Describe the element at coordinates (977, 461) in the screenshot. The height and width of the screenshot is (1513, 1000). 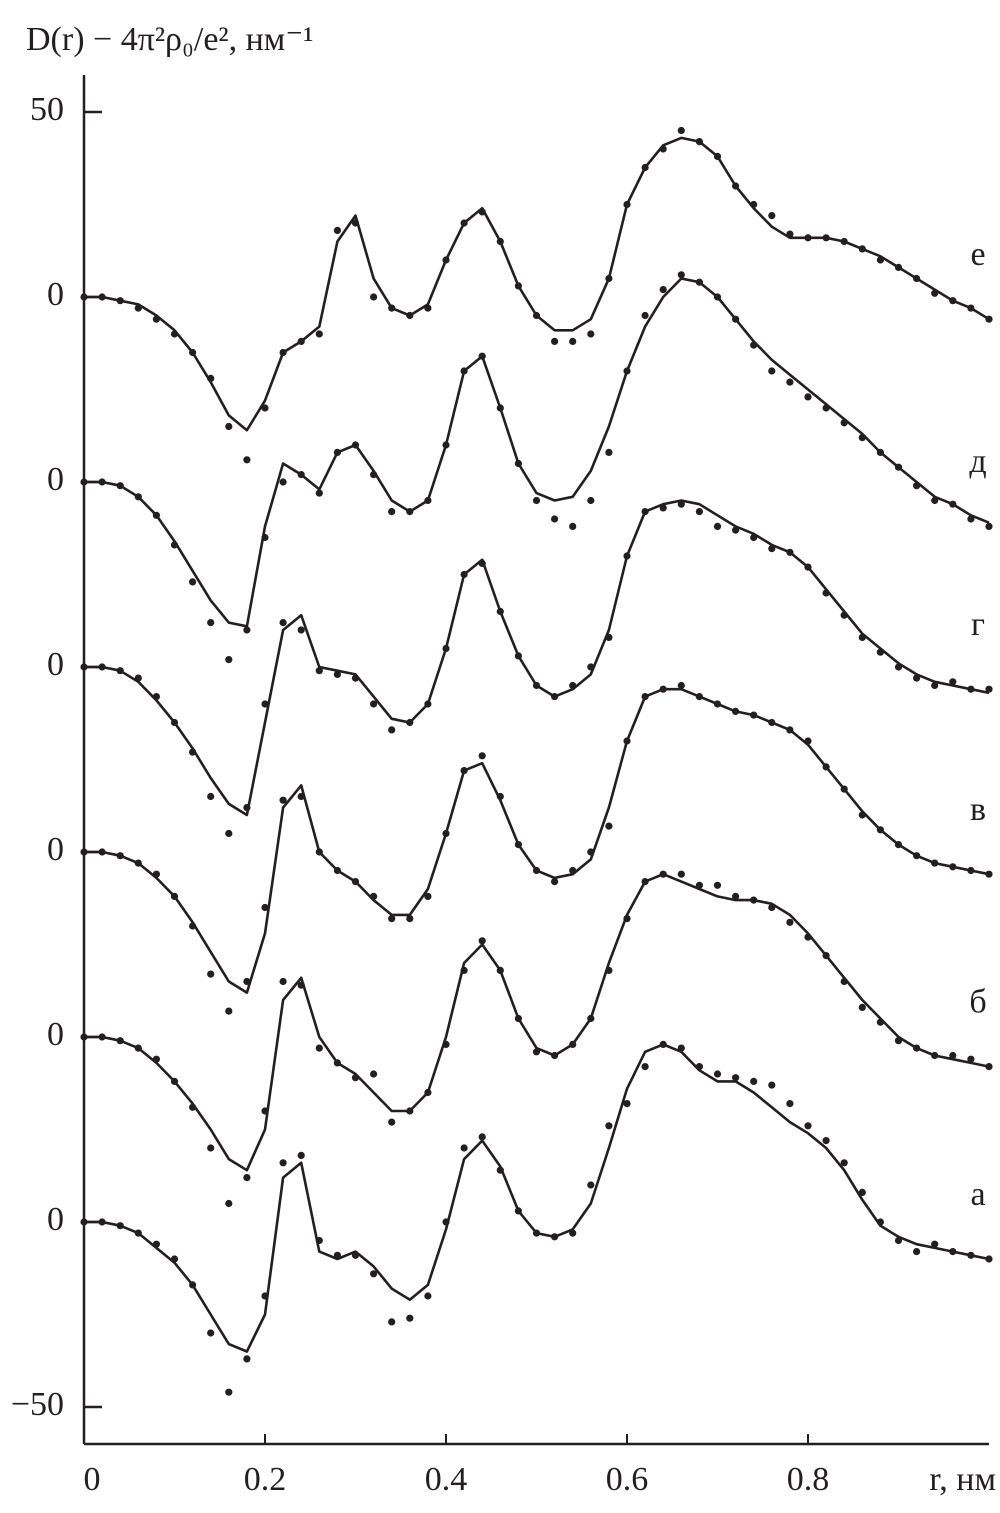
I see `curve-label: д` at that location.